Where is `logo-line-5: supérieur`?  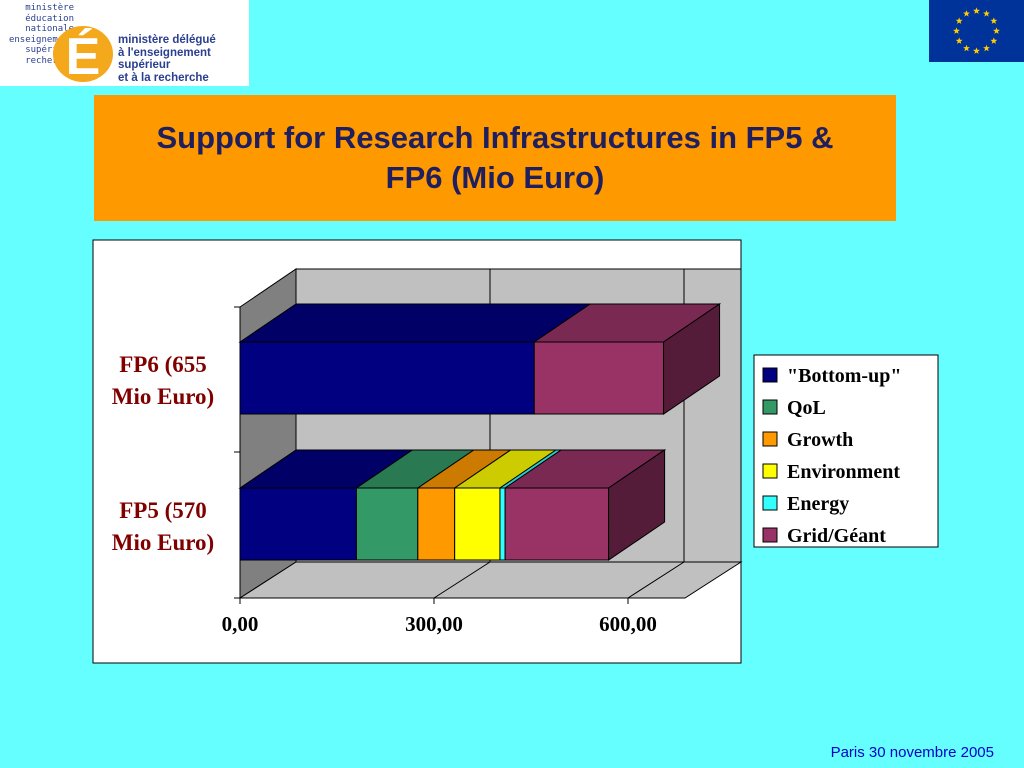 logo-line-5: supérieur is located at coordinates (49, 50).